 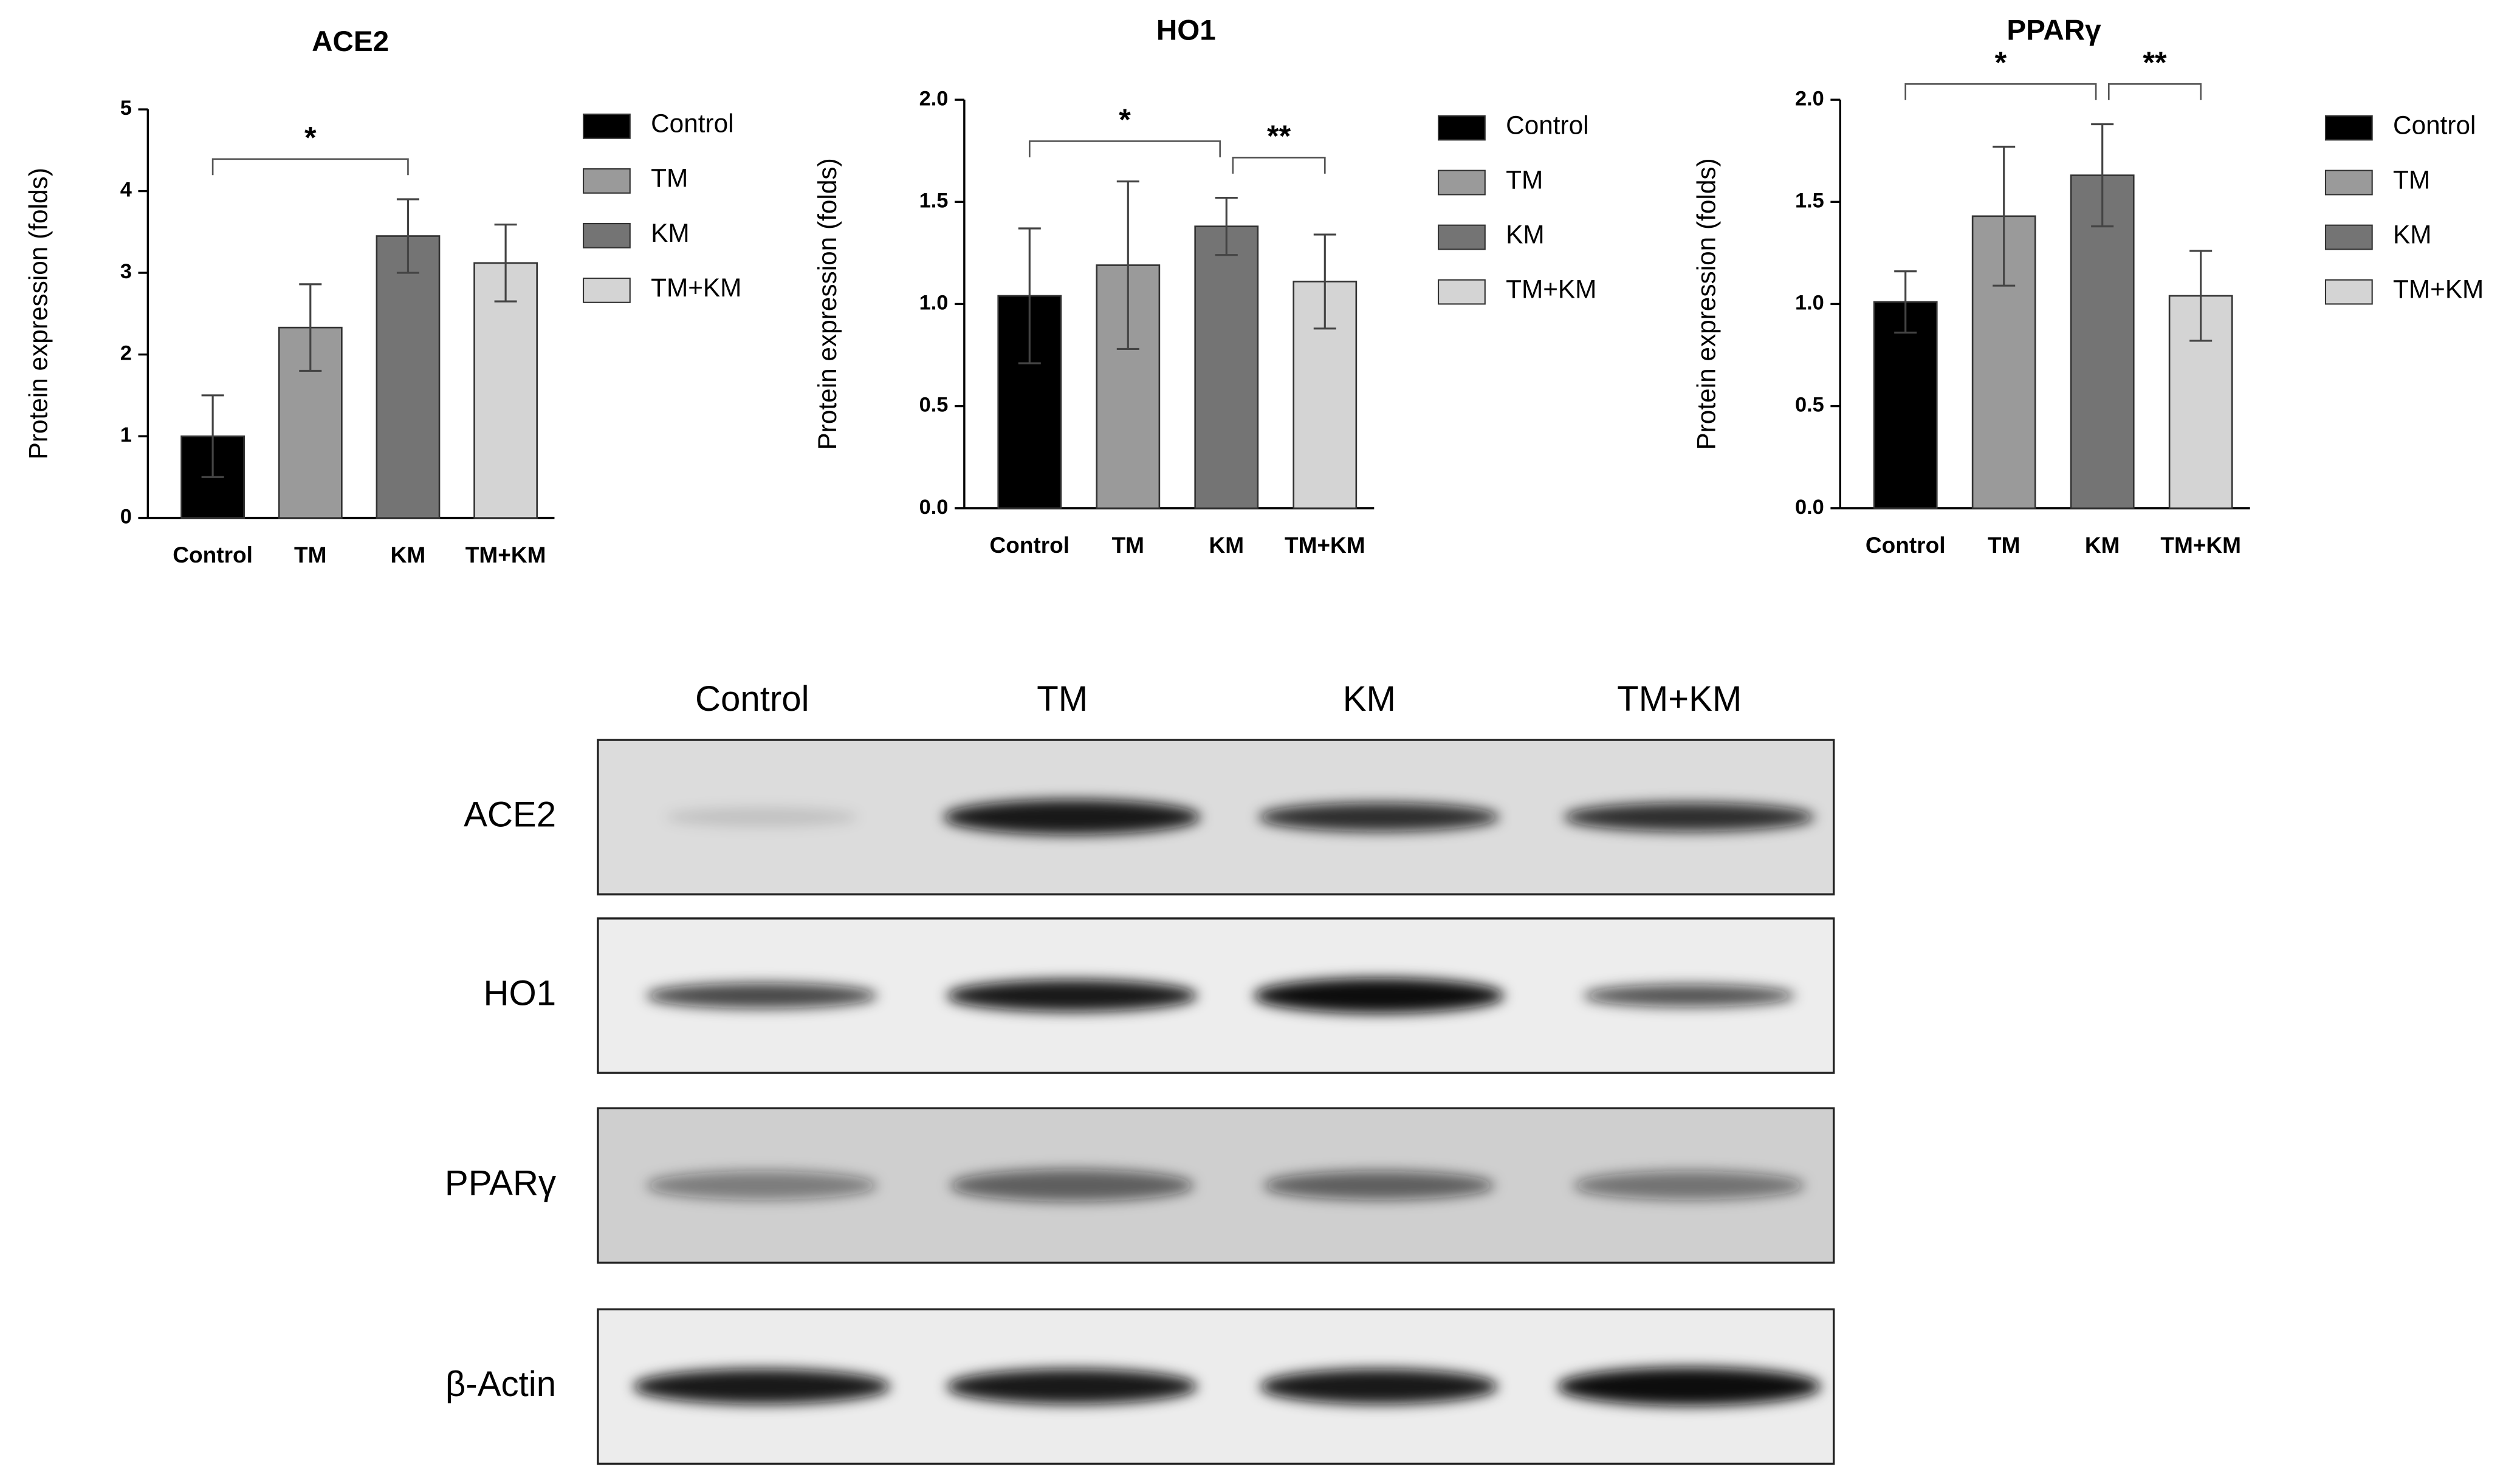 What do you see at coordinates (2054, 31) in the screenshot?
I see `chart-title: PPARγ` at bounding box center [2054, 31].